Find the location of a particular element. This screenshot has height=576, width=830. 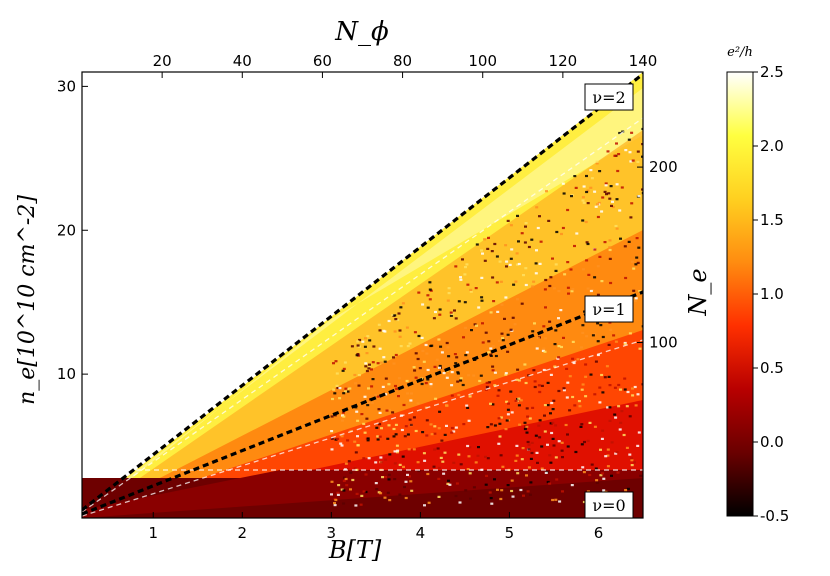

x-bottom-tick-label: 5 is located at coordinates (510, 533).